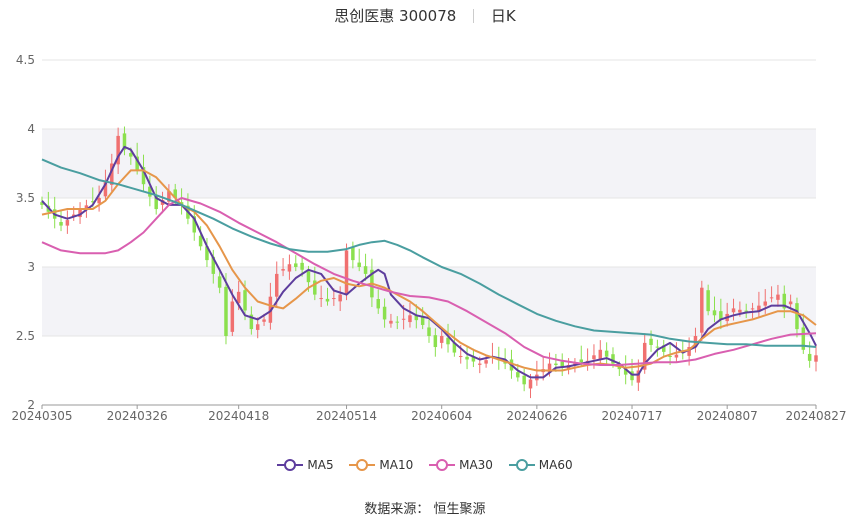  I want to click on data-source: 数据来源： 恒生聚源, so click(425, 509).